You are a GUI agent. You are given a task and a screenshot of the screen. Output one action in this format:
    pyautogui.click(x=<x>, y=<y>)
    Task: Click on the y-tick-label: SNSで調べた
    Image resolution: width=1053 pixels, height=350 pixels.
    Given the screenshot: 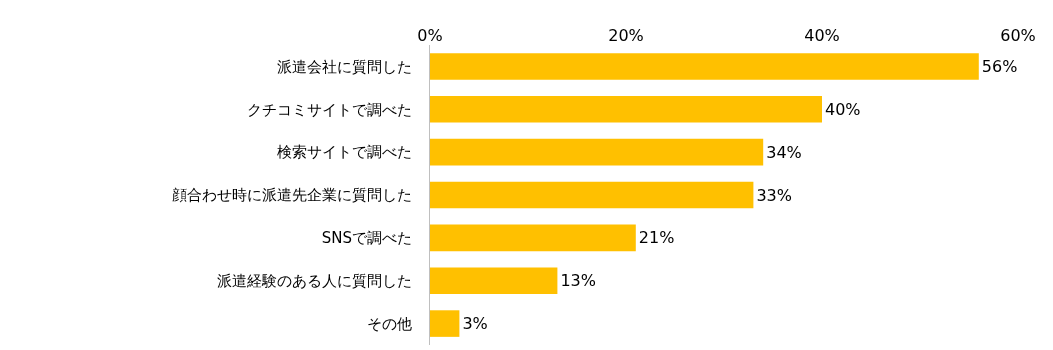 What is the action you would take?
    pyautogui.click(x=366, y=238)
    